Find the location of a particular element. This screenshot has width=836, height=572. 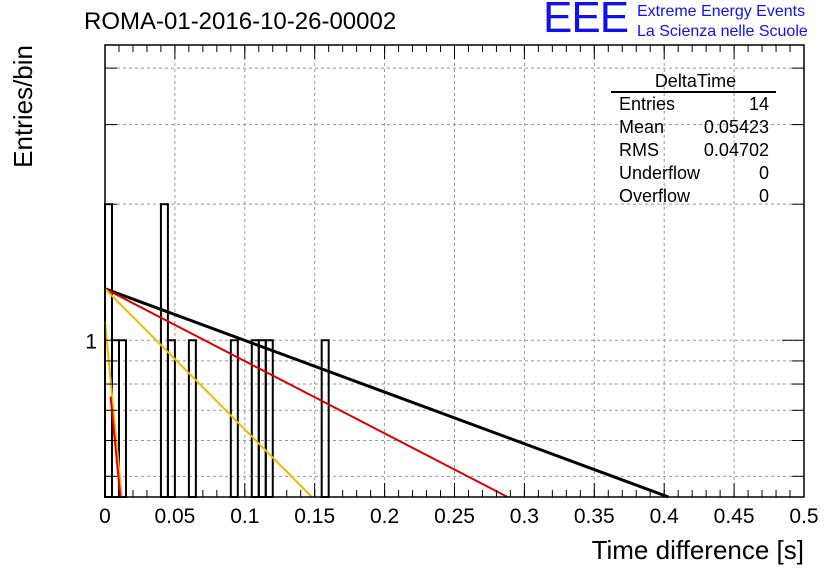

x-tick-label: 0.2 is located at coordinates (384, 516).